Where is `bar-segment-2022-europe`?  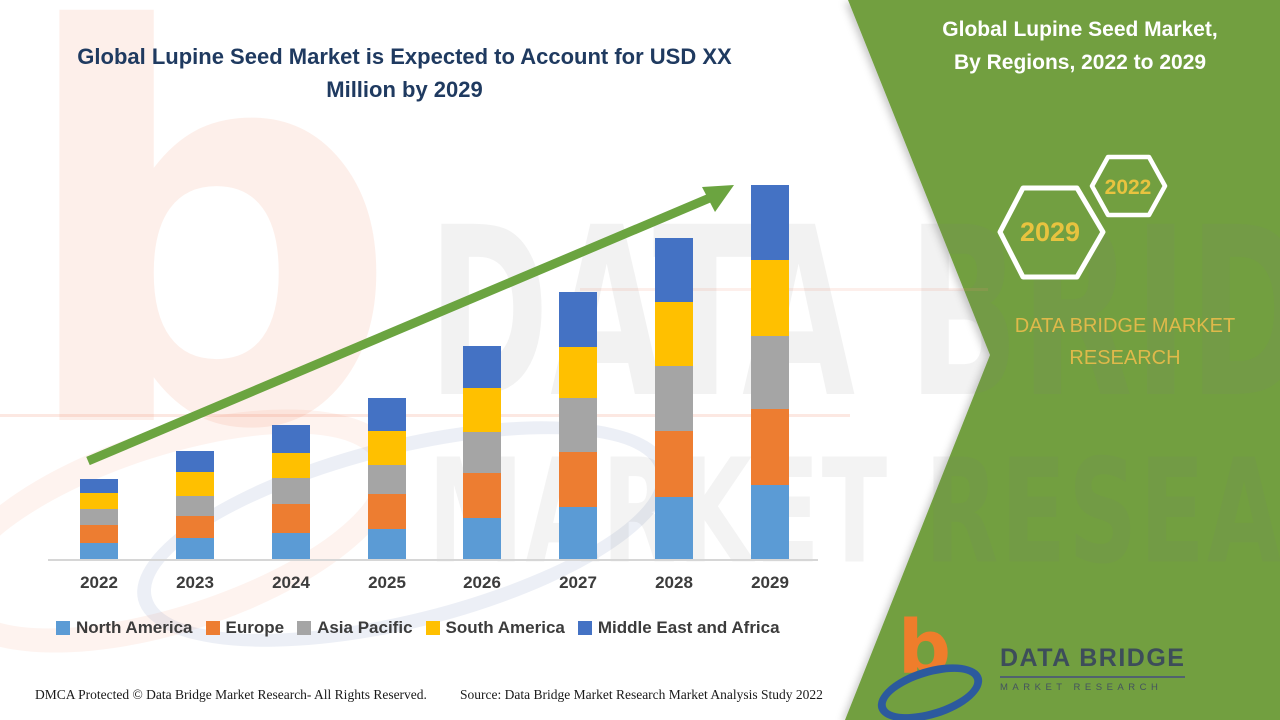 bar-segment-2022-europe is located at coordinates (99, 534).